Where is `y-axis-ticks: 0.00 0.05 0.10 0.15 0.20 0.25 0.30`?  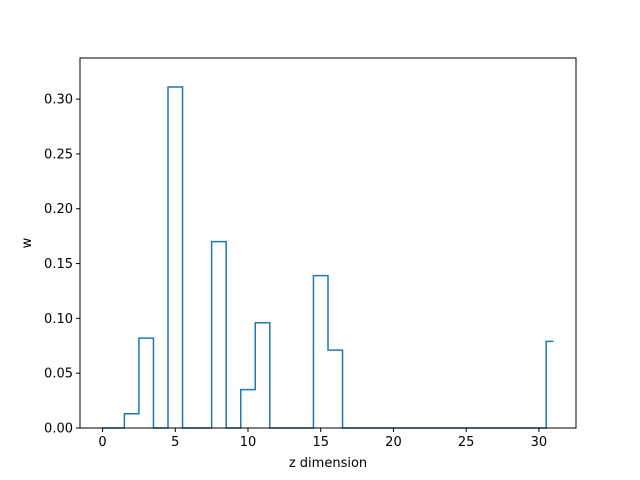 y-axis-ticks: 0.00 0.05 0.10 0.15 0.20 0.25 0.30 is located at coordinates (62, 265).